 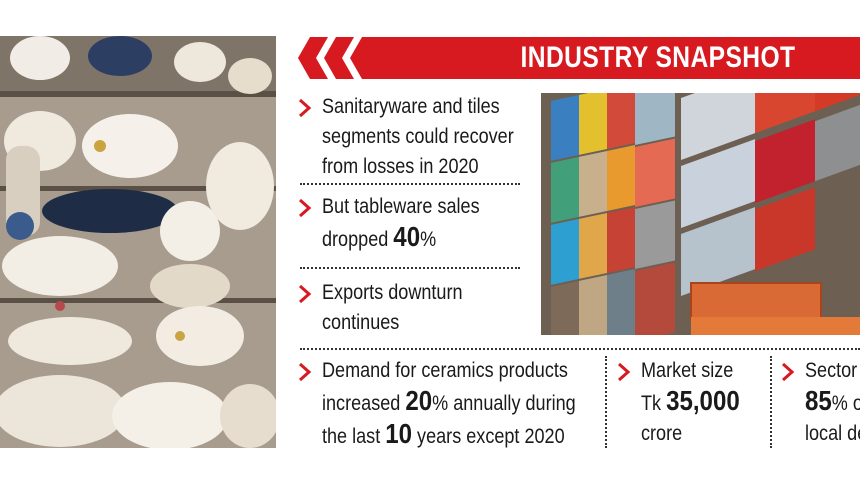 What do you see at coordinates (411, 106) in the screenshot?
I see `point-1-line-1: Sanitaryware and tiles` at bounding box center [411, 106].